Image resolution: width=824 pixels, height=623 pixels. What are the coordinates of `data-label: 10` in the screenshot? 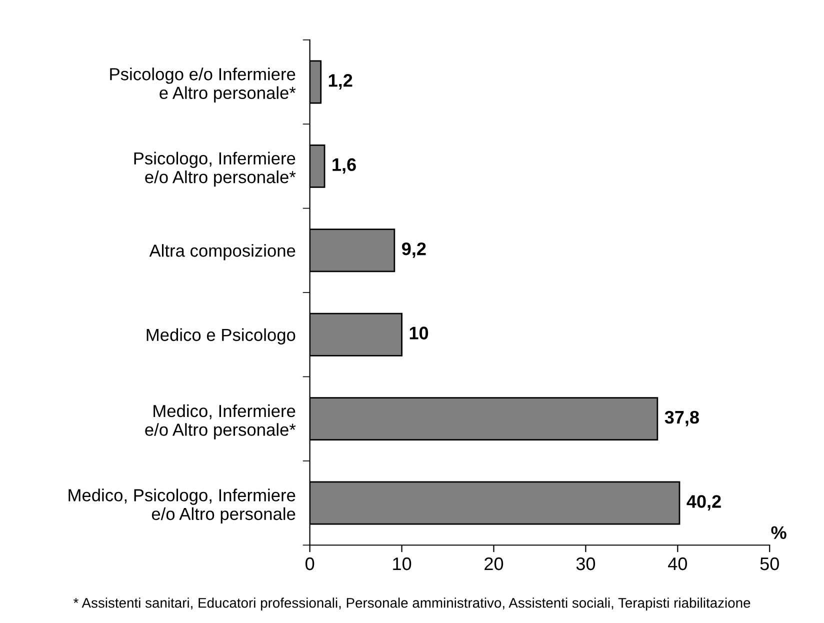 It's located at (419, 333).